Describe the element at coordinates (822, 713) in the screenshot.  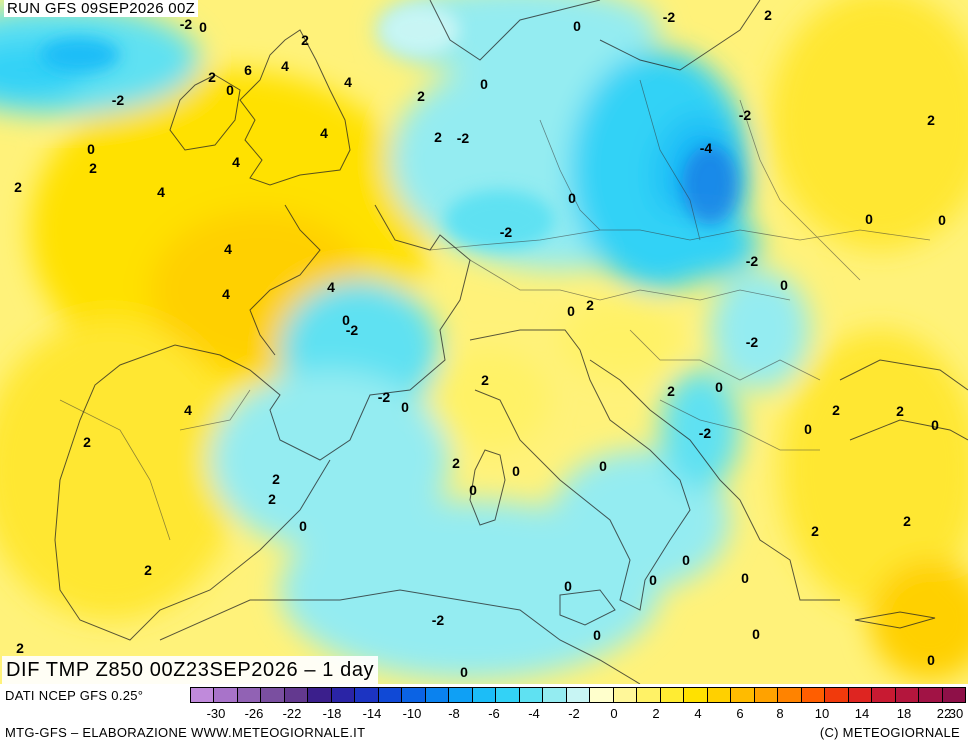
I see `color-scale-tick-label: 10` at that location.